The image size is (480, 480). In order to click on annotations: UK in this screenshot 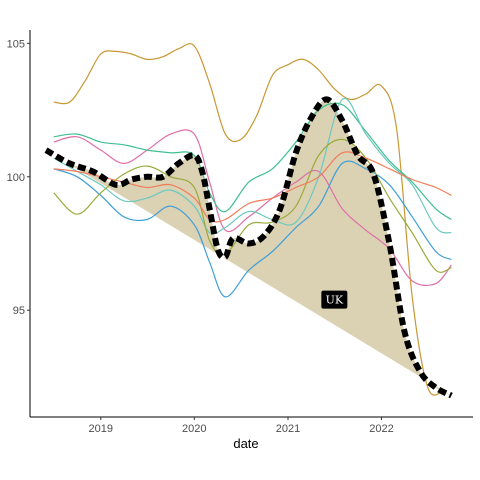, I will do `click(334, 299)`.